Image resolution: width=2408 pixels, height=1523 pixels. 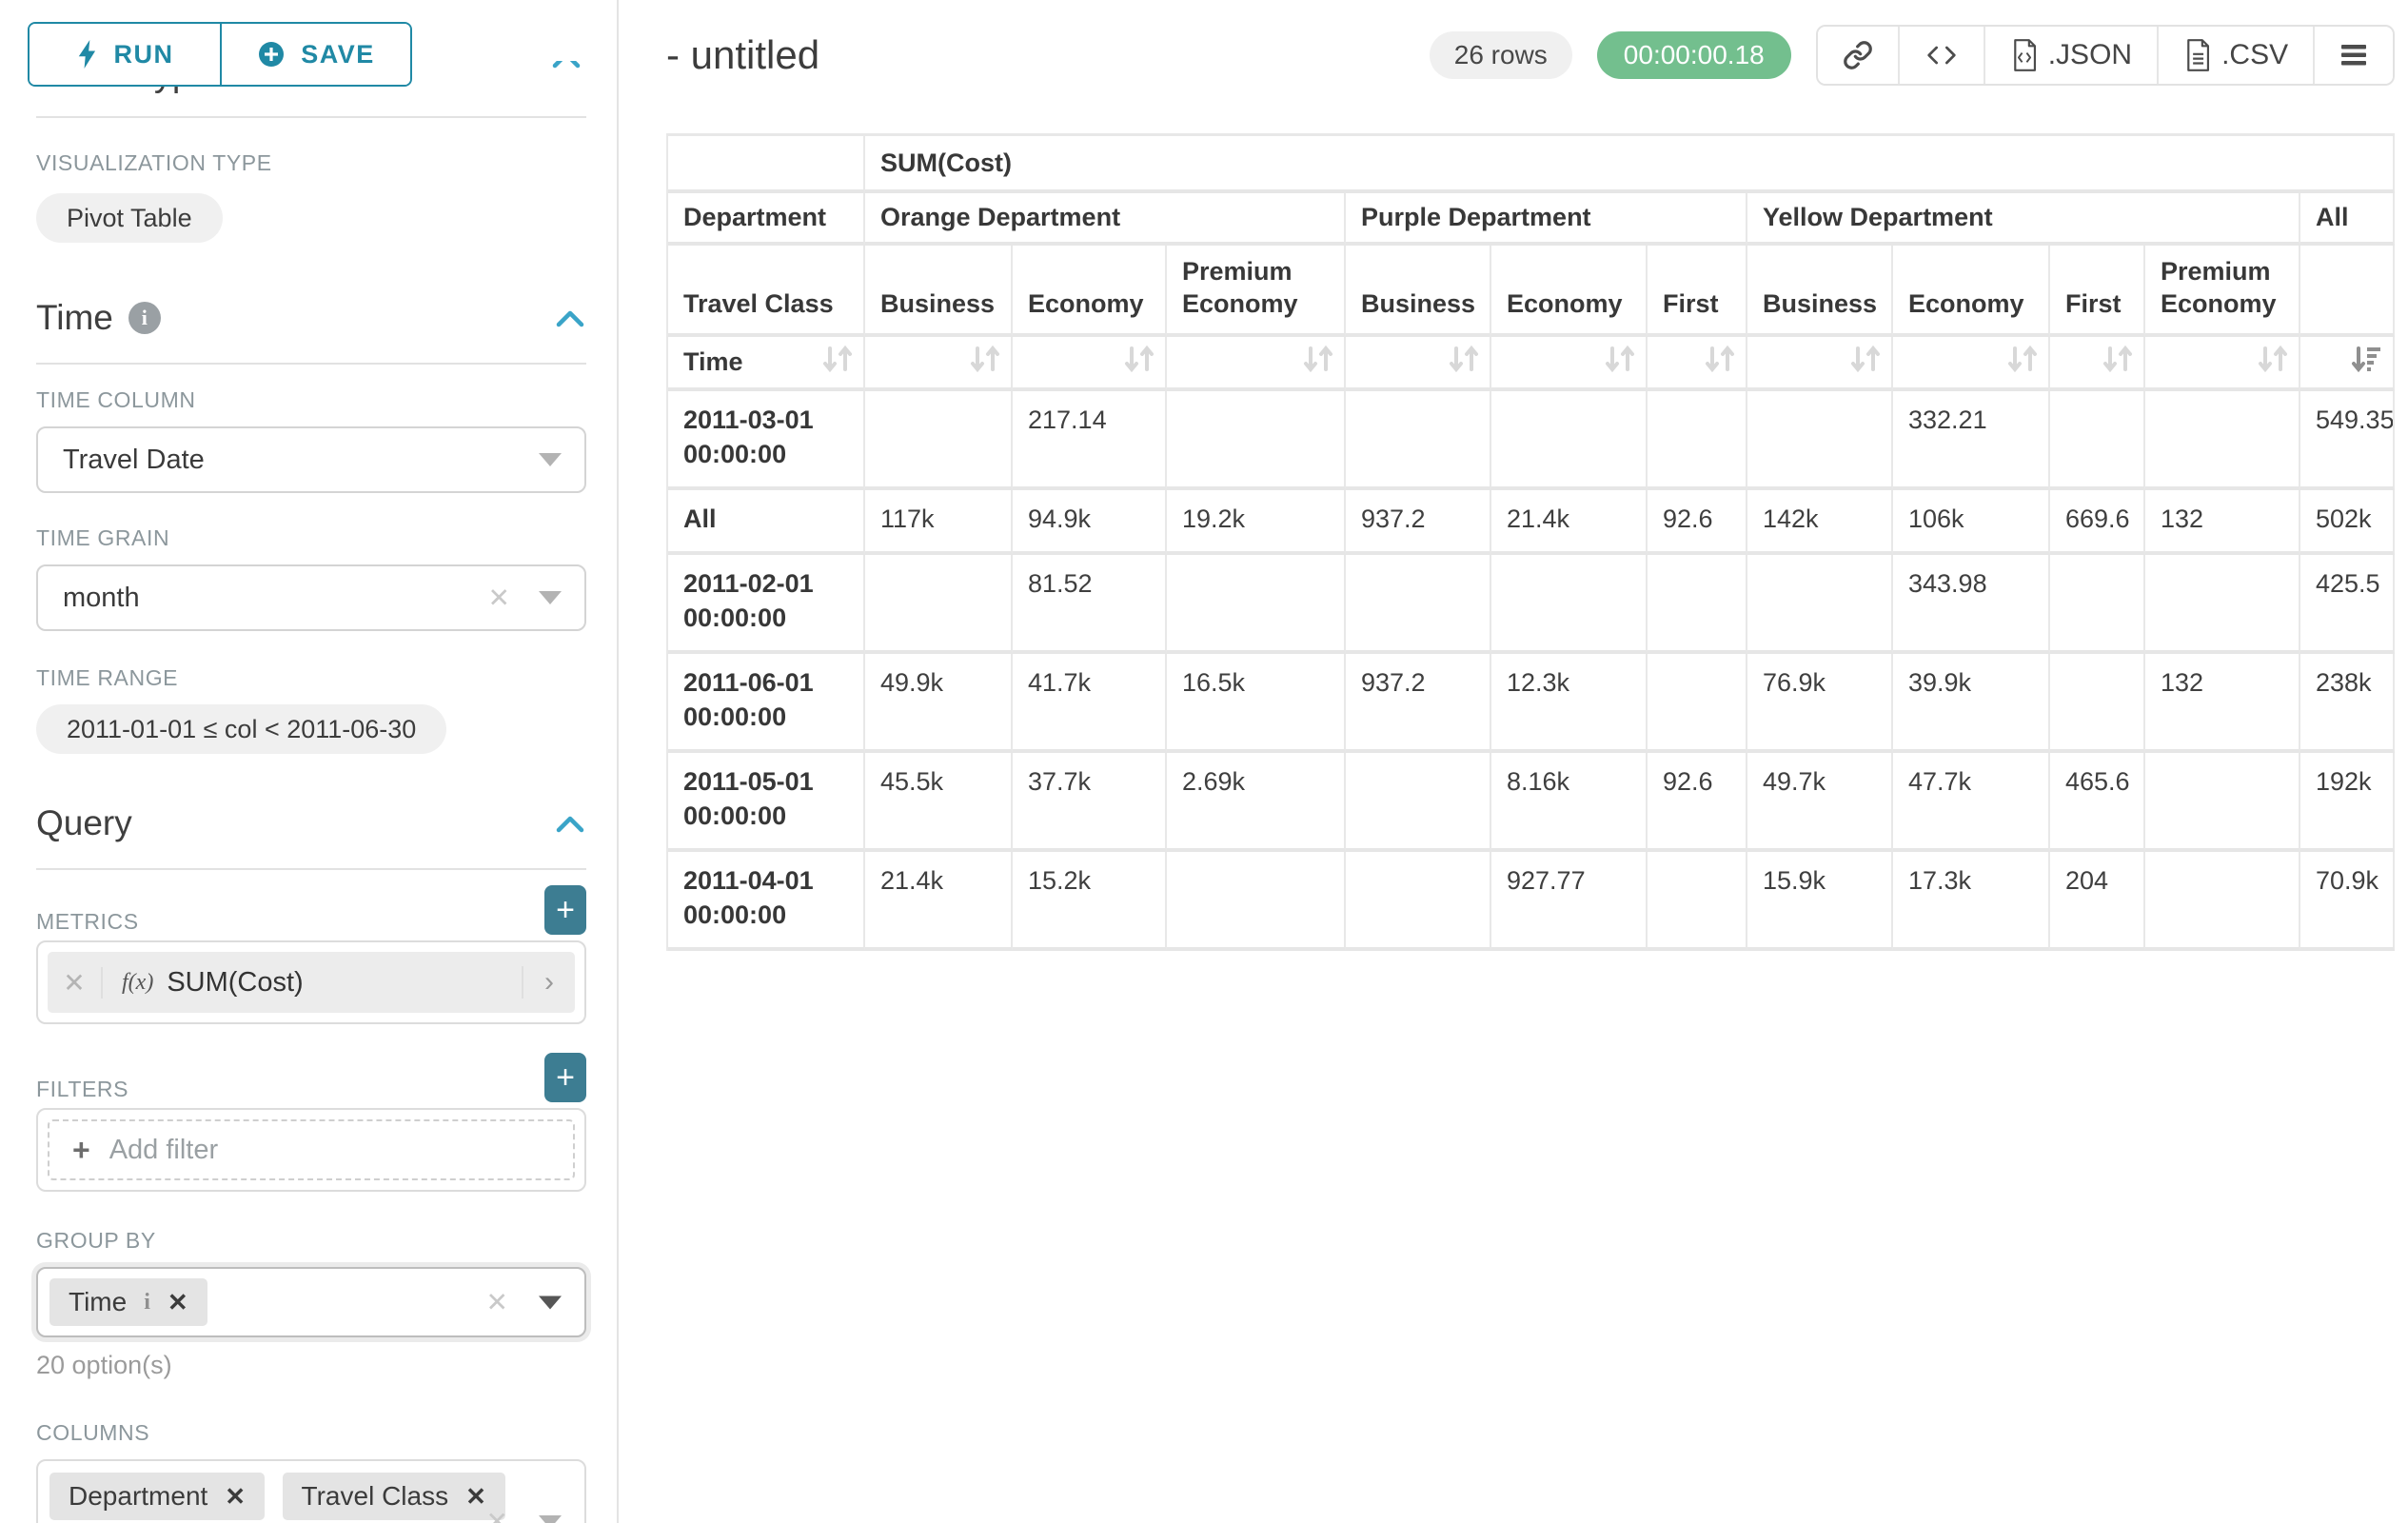 I want to click on add-filter-button: + Add filter, so click(x=311, y=1150).